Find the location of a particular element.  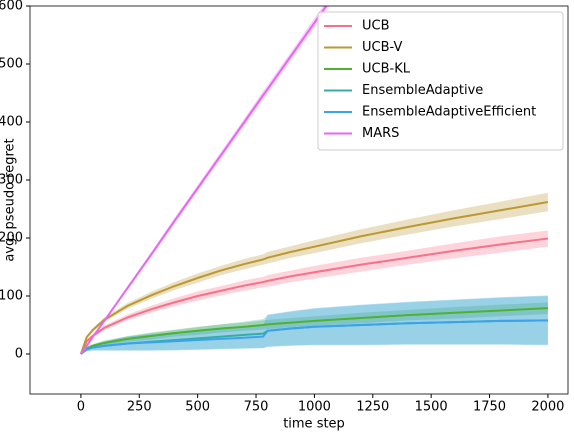

x-tick-label: 1750 is located at coordinates (489, 407).